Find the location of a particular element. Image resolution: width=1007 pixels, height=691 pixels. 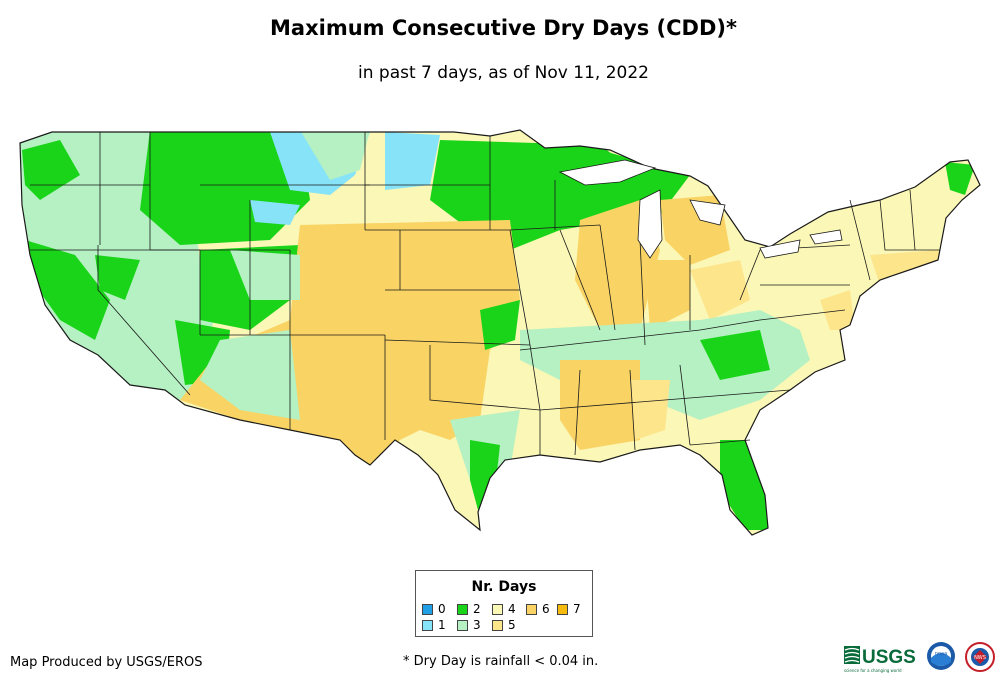

nws-wordmark: NWS is located at coordinates (980, 658).